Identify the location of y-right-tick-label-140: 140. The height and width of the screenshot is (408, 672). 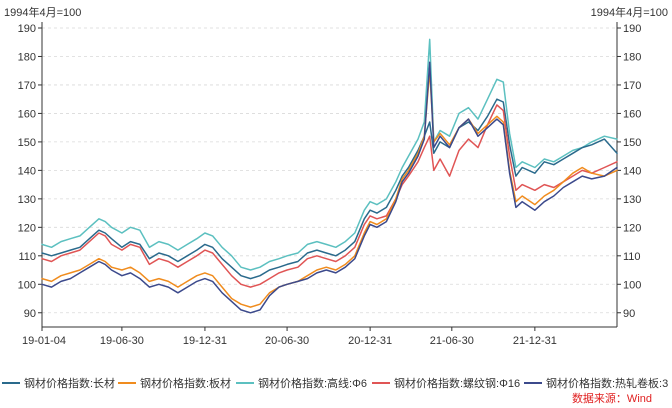
(632, 171).